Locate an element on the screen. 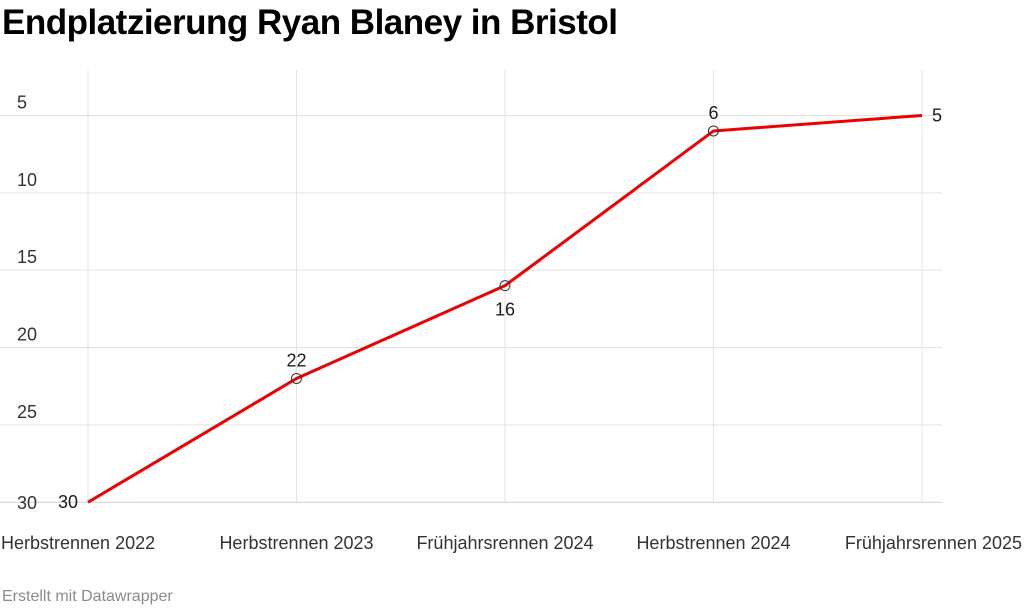 The height and width of the screenshot is (611, 1024). x-tick-label: Herbstrennen 2023 is located at coordinates (296, 543).